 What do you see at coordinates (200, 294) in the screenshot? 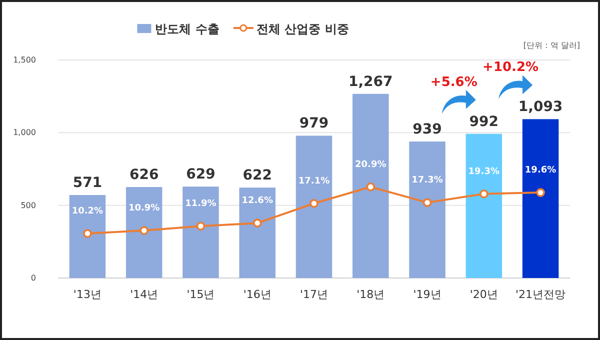
I see `x-tick-label: '15년` at bounding box center [200, 294].